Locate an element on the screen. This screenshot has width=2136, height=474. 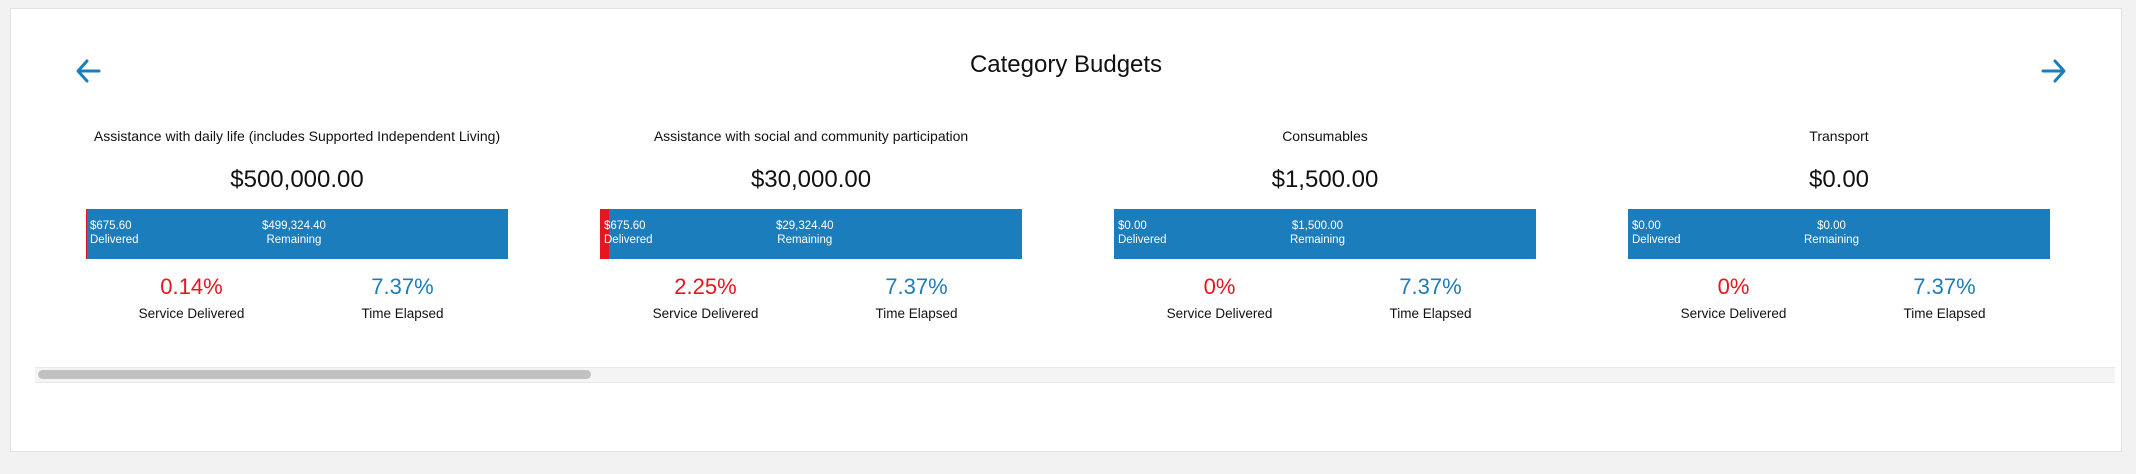
remaining-amount: $29,324.40 is located at coordinates (805, 226).